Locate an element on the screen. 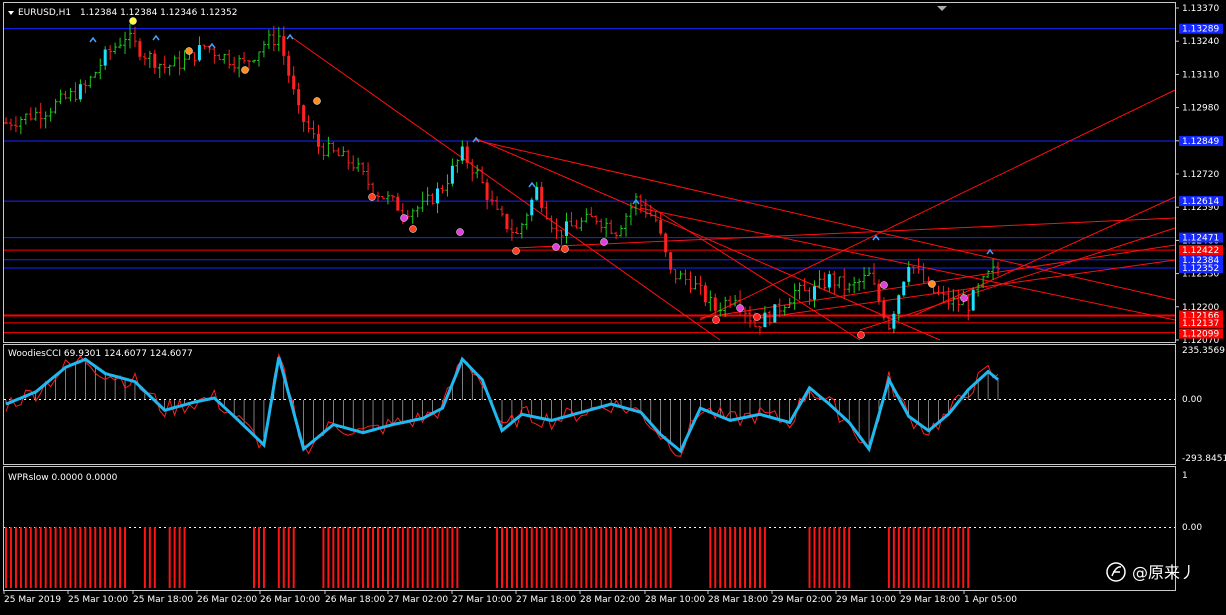 The image size is (1226, 615). time-tick-label: 26 Mar 02:00 is located at coordinates (227, 600).